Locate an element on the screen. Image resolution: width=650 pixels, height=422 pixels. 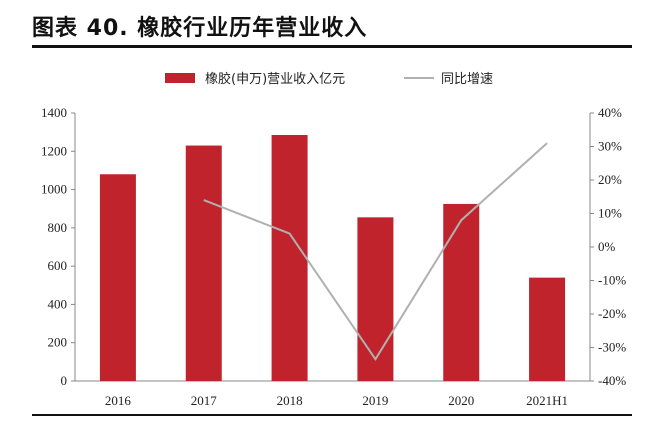
legend: 橡胶(申万)营业收入亿元 同比增速 is located at coordinates (329, 79).